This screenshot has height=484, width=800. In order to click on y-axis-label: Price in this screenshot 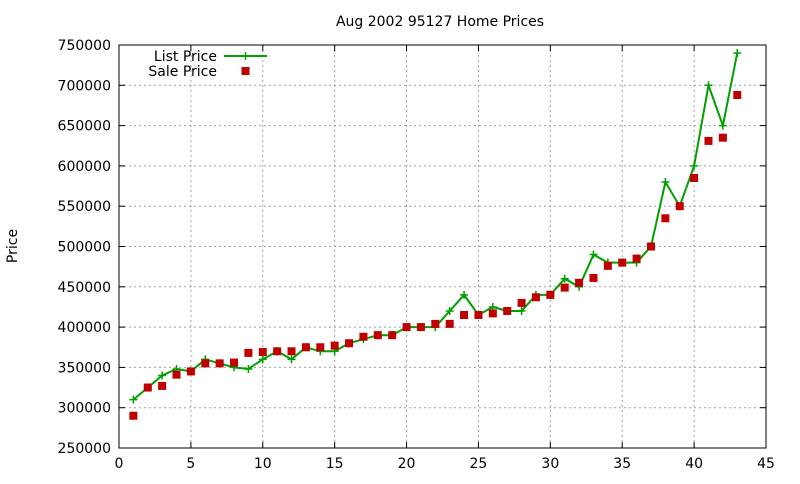, I will do `click(13, 246)`.